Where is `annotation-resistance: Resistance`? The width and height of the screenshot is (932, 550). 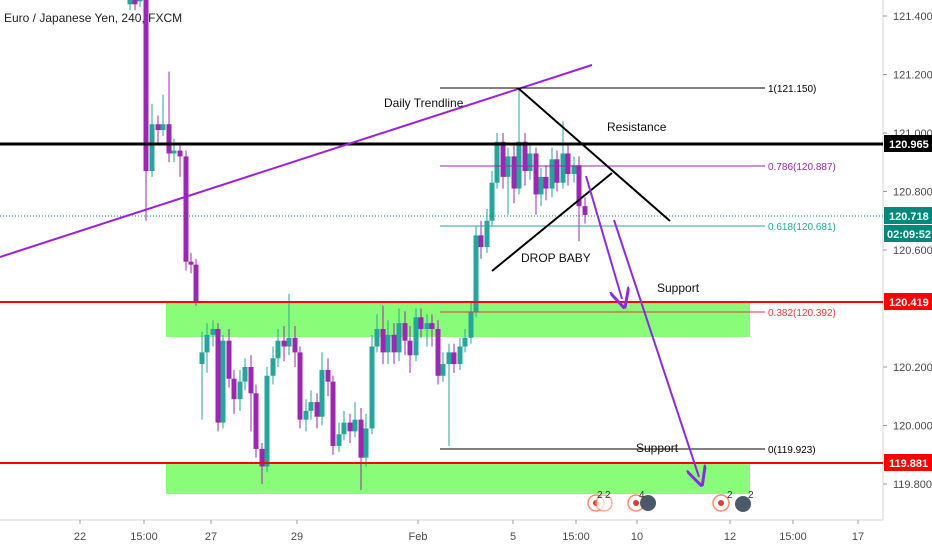
annotation-resistance: Resistance is located at coordinates (637, 127).